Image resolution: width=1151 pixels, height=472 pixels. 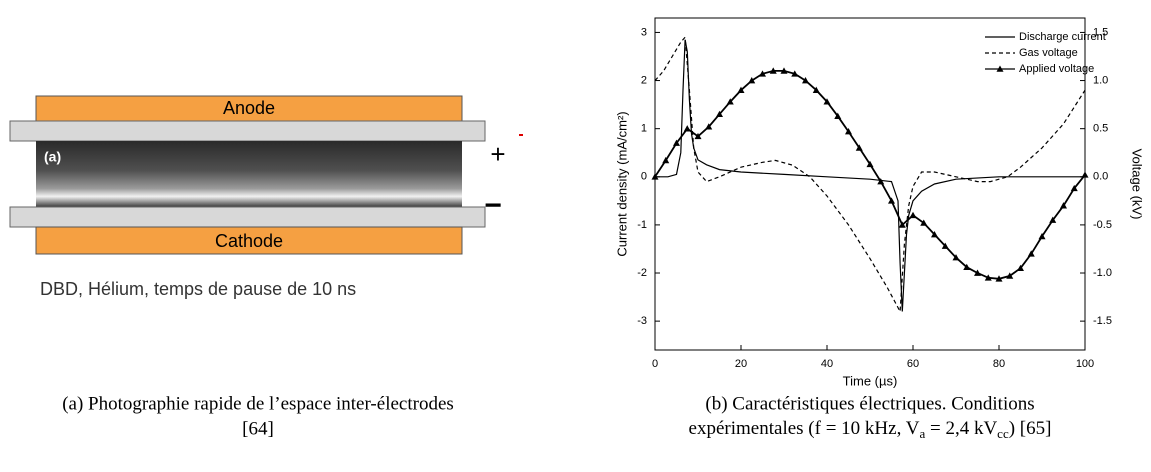 I want to click on anode-plate, so click(x=249, y=108).